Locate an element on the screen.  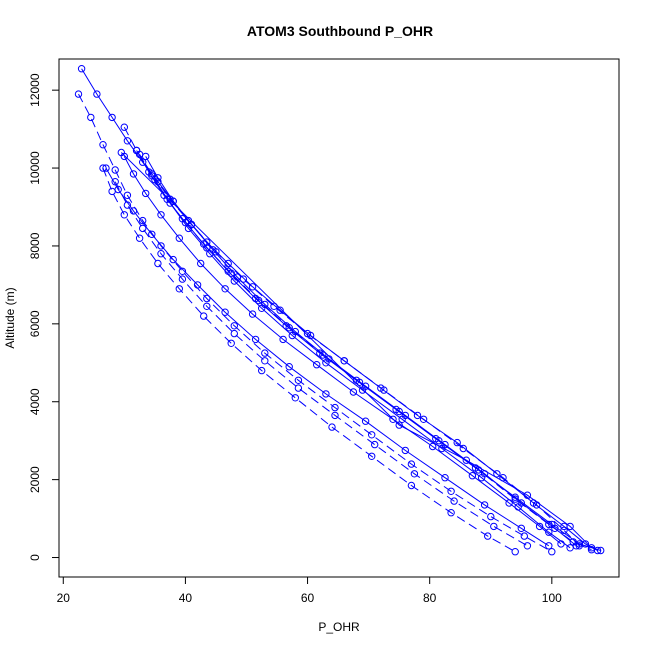
x-axis: 20 40 60 80 100 is located at coordinates (309, 590).